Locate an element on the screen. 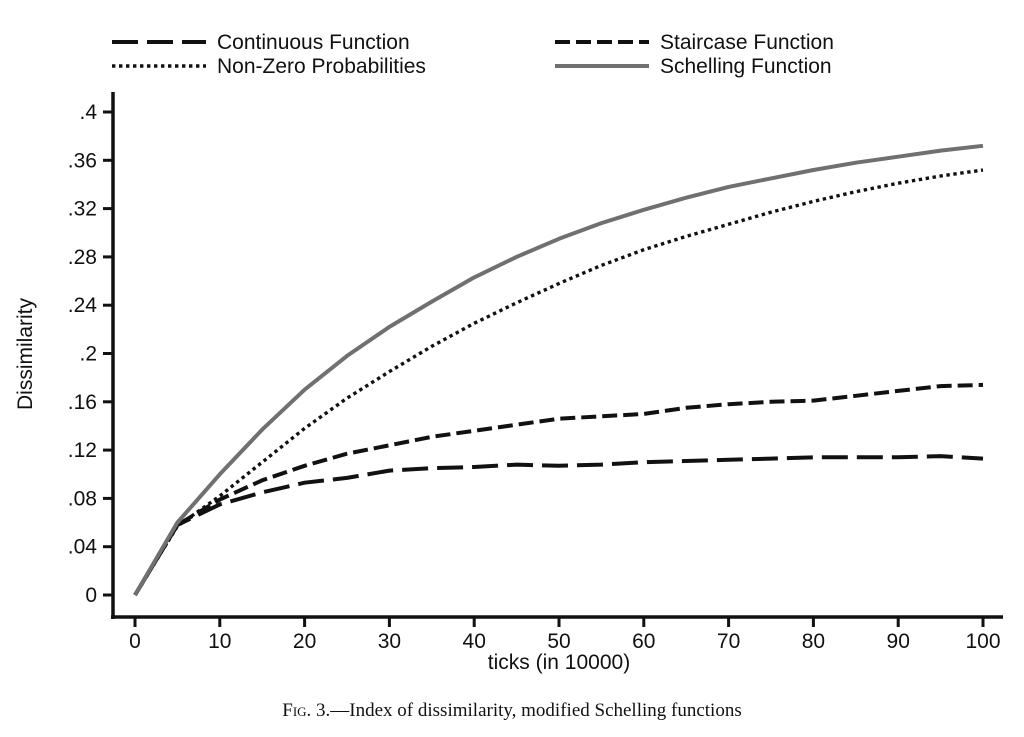  legend-label-3: Non-Zero Probabilities is located at coordinates (321, 66).